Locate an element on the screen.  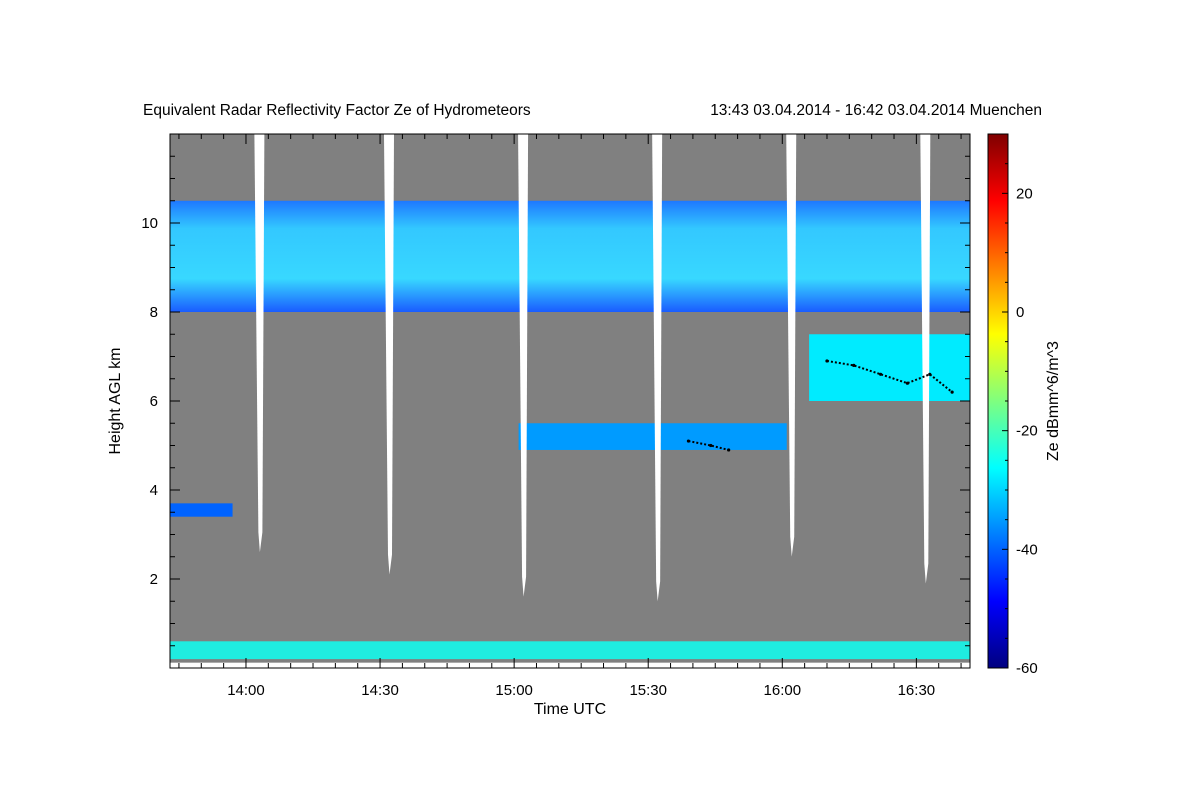
y-axis-label: Height AGL km is located at coordinates (115, 400).